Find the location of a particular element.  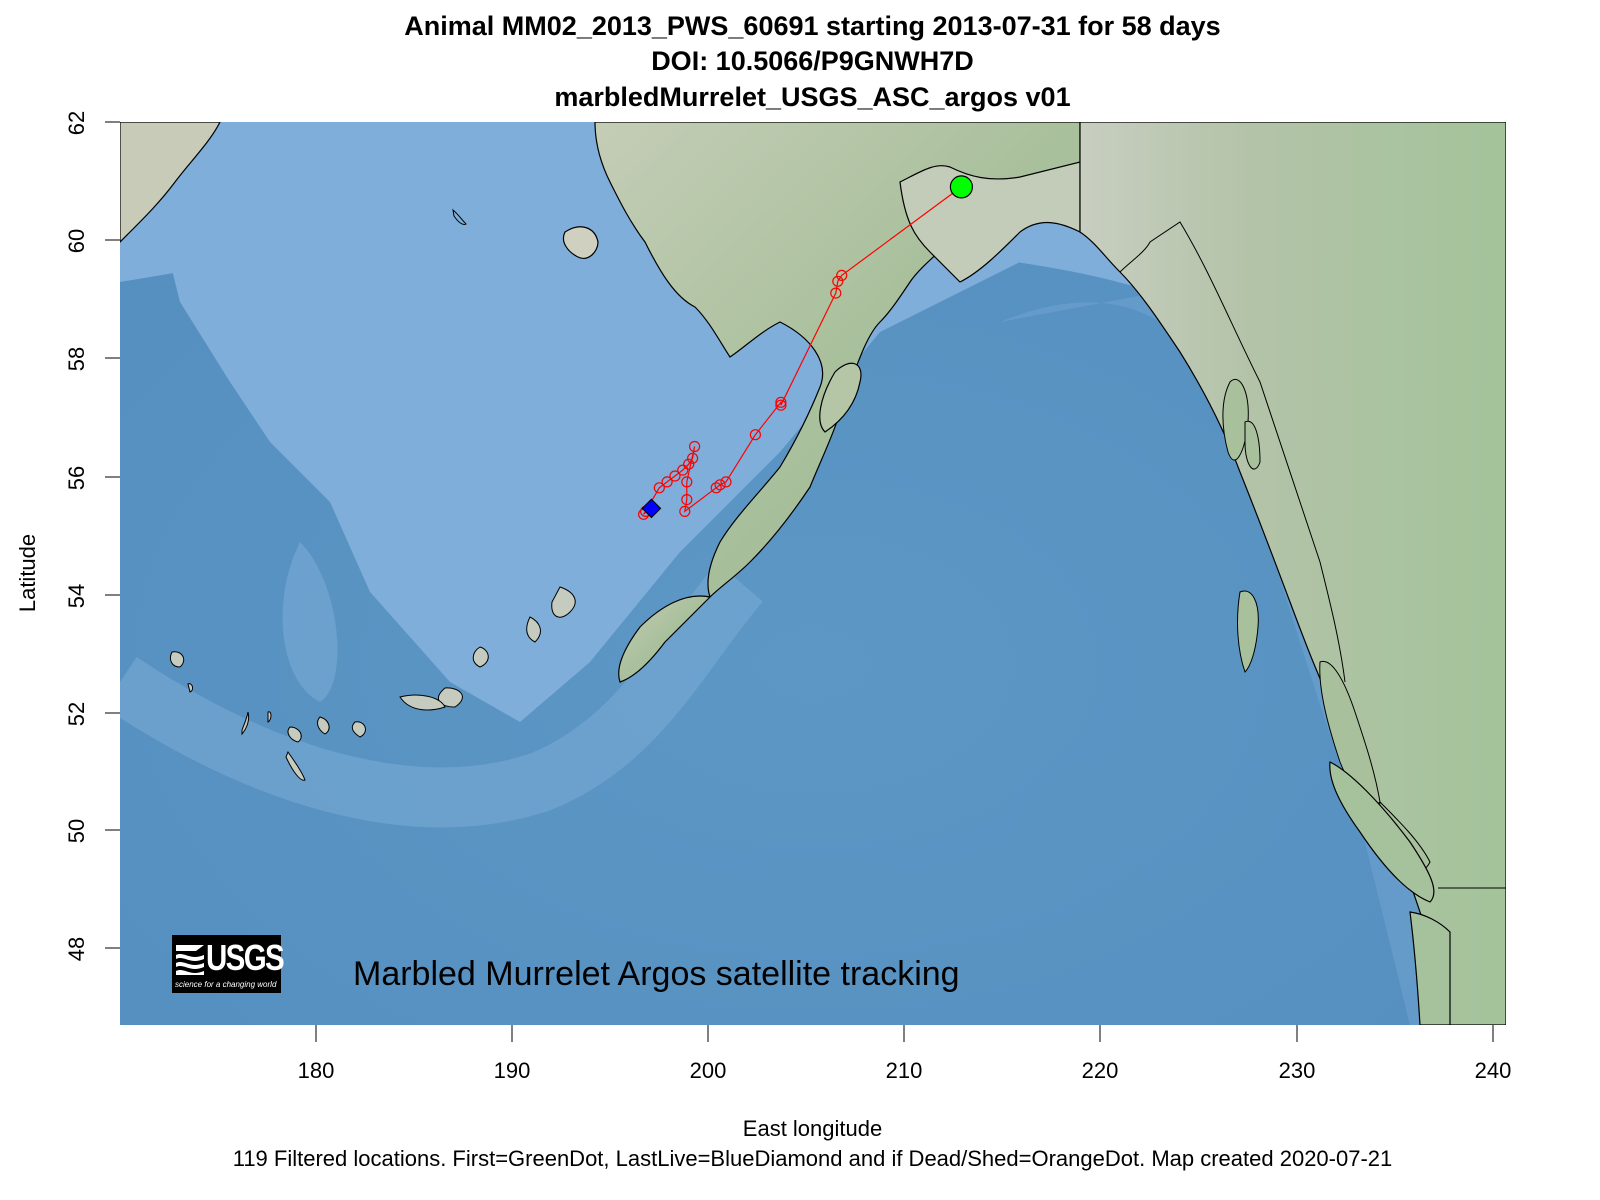

y-tick-62: 62 is located at coordinates (76, 123).